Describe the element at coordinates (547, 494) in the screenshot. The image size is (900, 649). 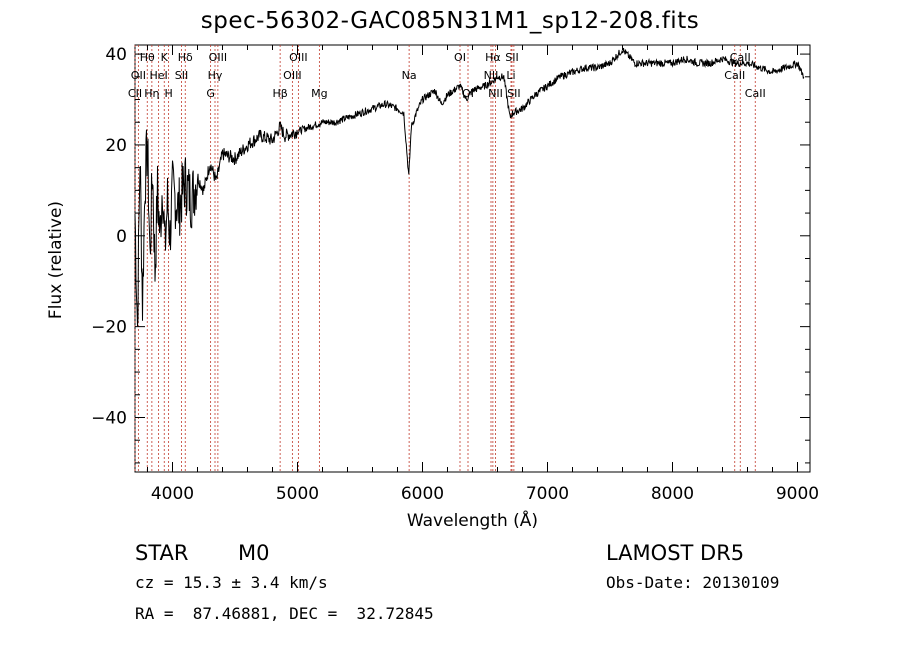
I see `x-tick-label: 7000` at that location.